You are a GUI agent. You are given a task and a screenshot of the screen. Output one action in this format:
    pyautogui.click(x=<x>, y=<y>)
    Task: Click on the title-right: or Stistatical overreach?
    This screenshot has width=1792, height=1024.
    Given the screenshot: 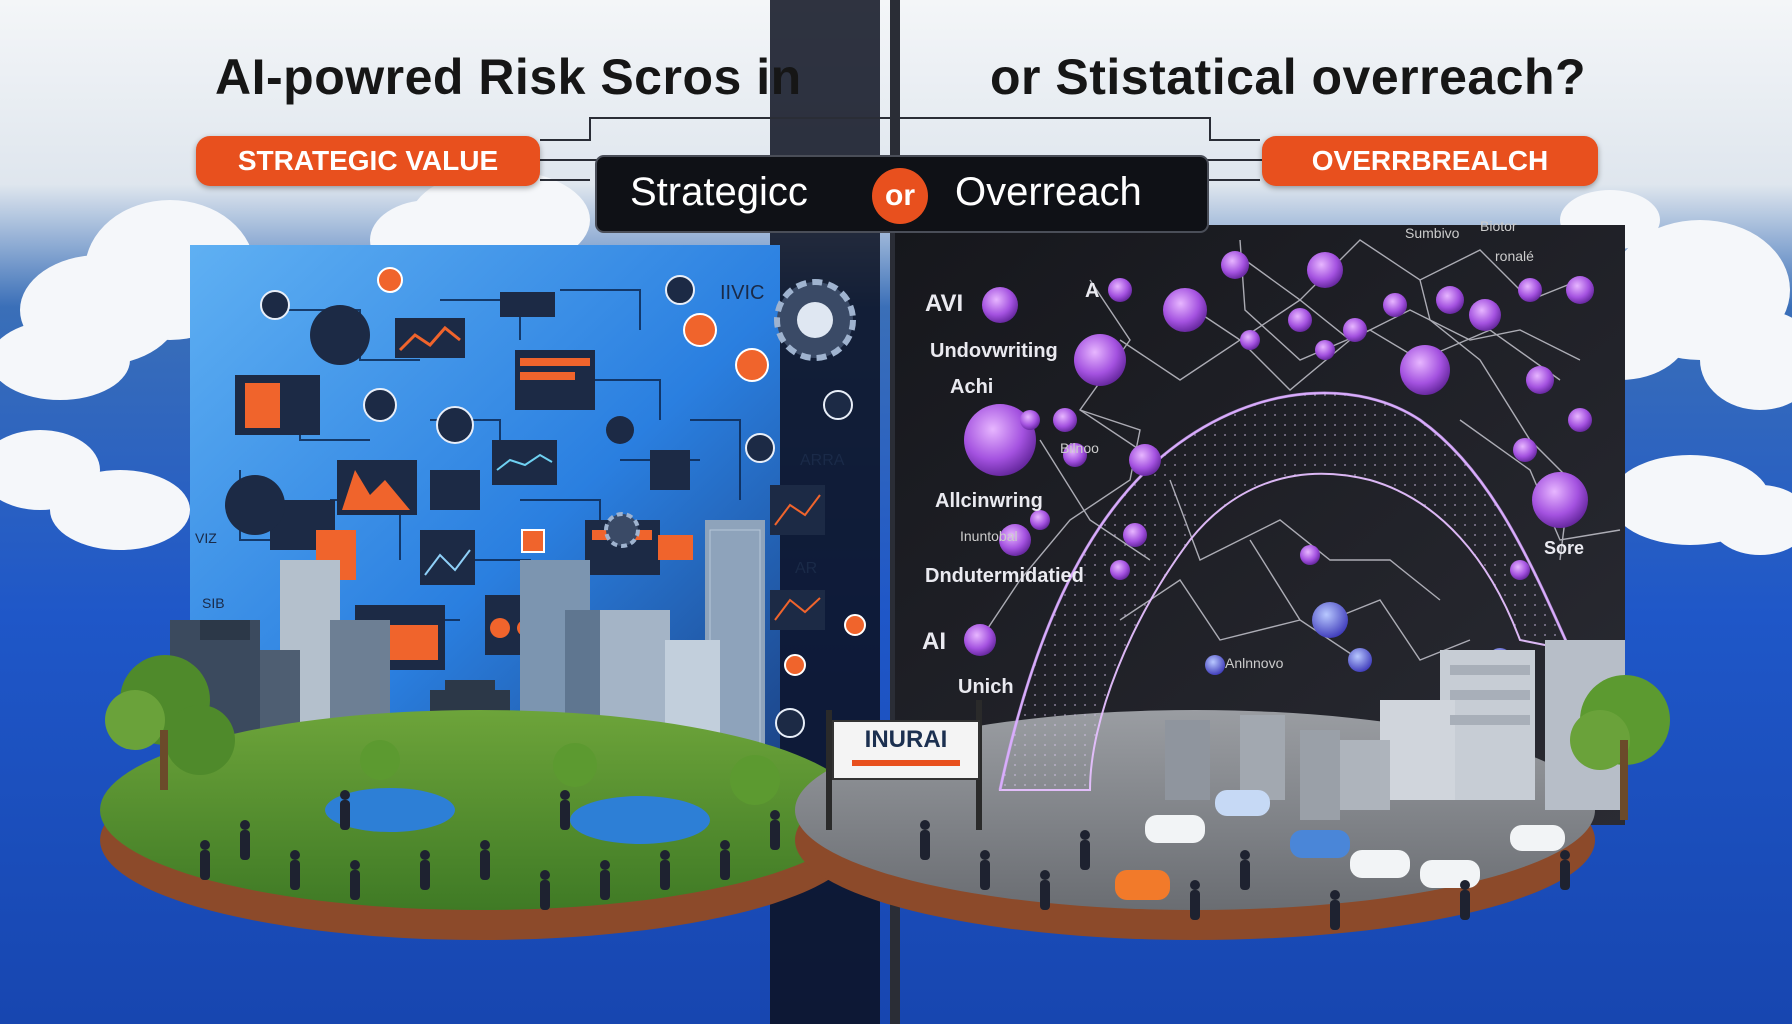 What is the action you would take?
    pyautogui.click(x=1288, y=77)
    